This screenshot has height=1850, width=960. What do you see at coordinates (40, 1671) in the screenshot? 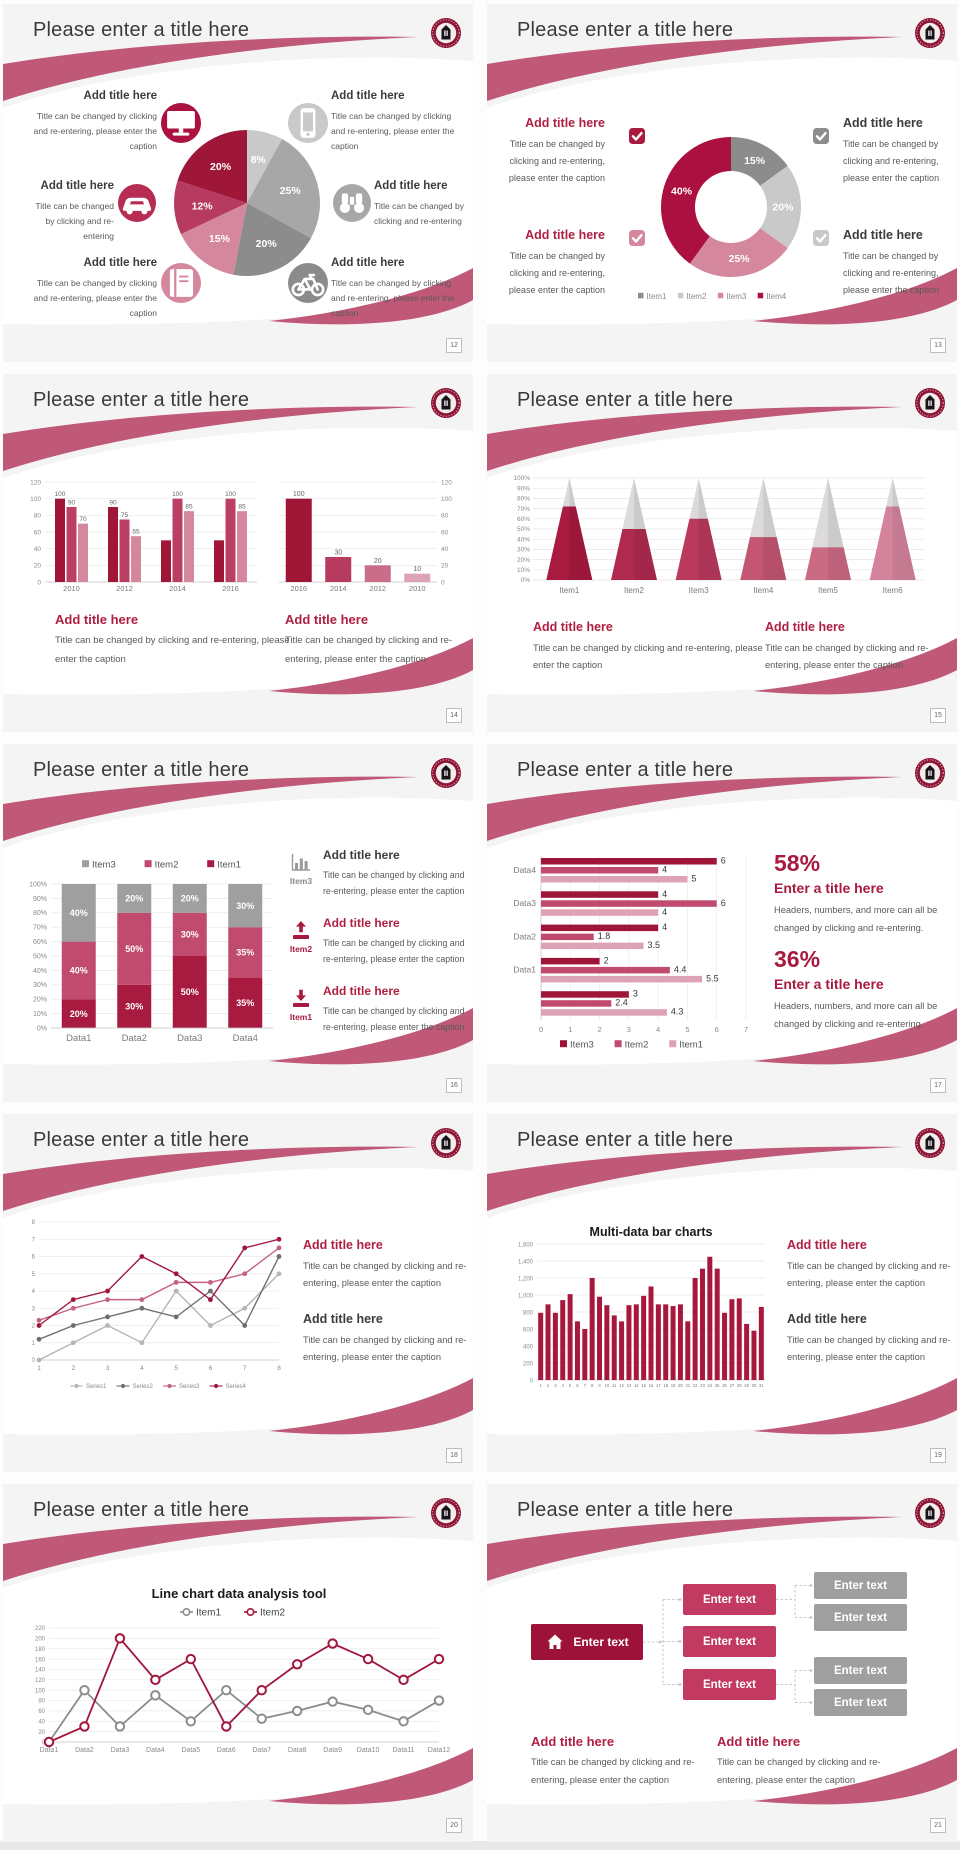
I see `svg-text: 140` at bounding box center [40, 1671].